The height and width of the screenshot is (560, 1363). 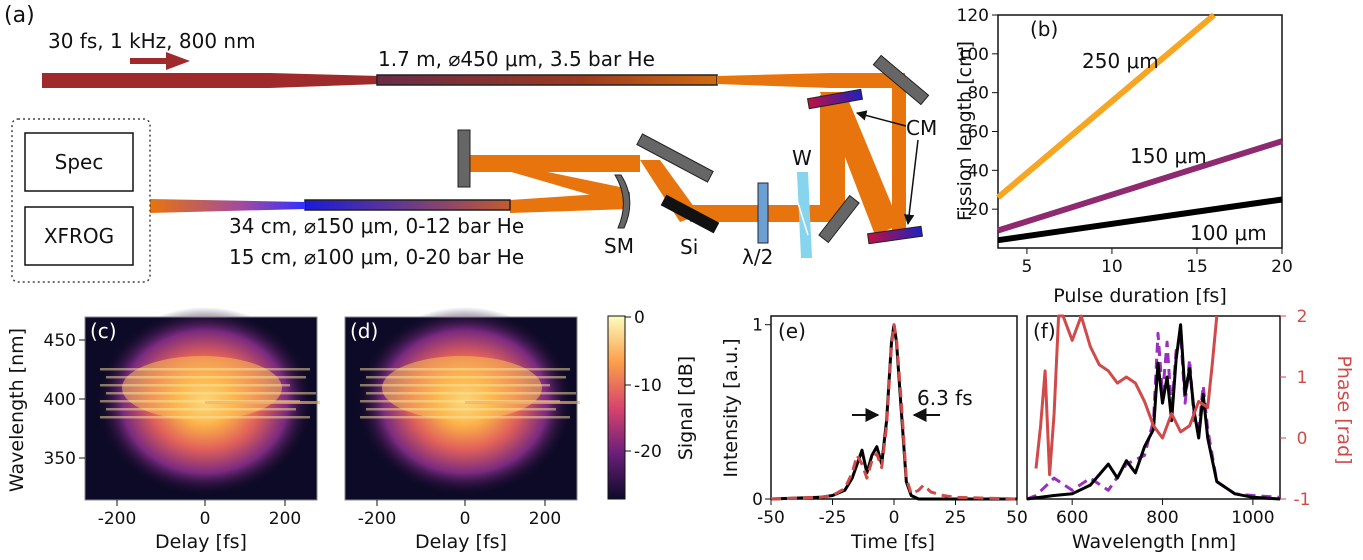 What do you see at coordinates (81, 200) in the screenshot?
I see `diagnostics-frame` at bounding box center [81, 200].